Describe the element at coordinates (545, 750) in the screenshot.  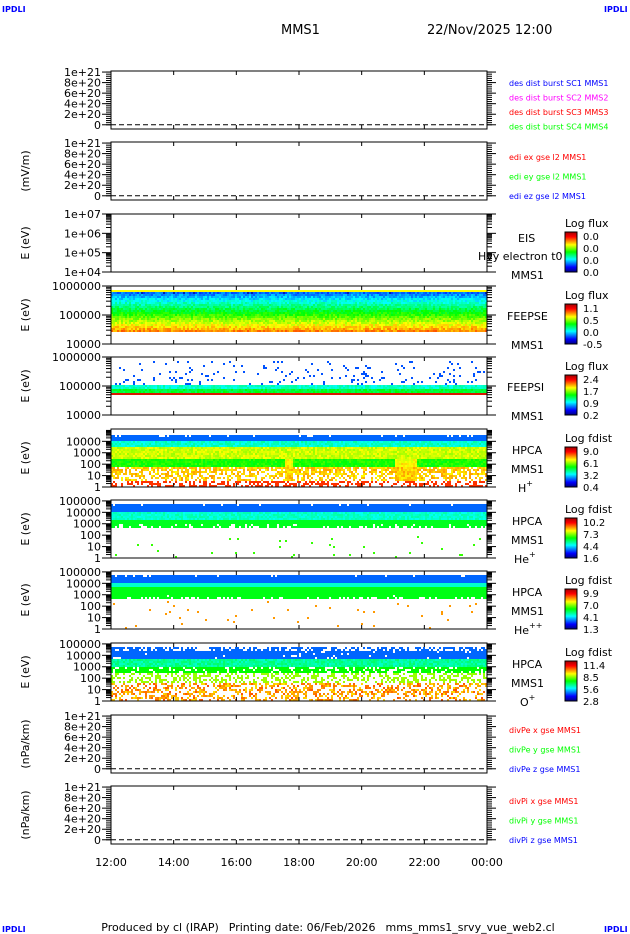
I see `legend-entry: divPe y gse MMS1` at that location.